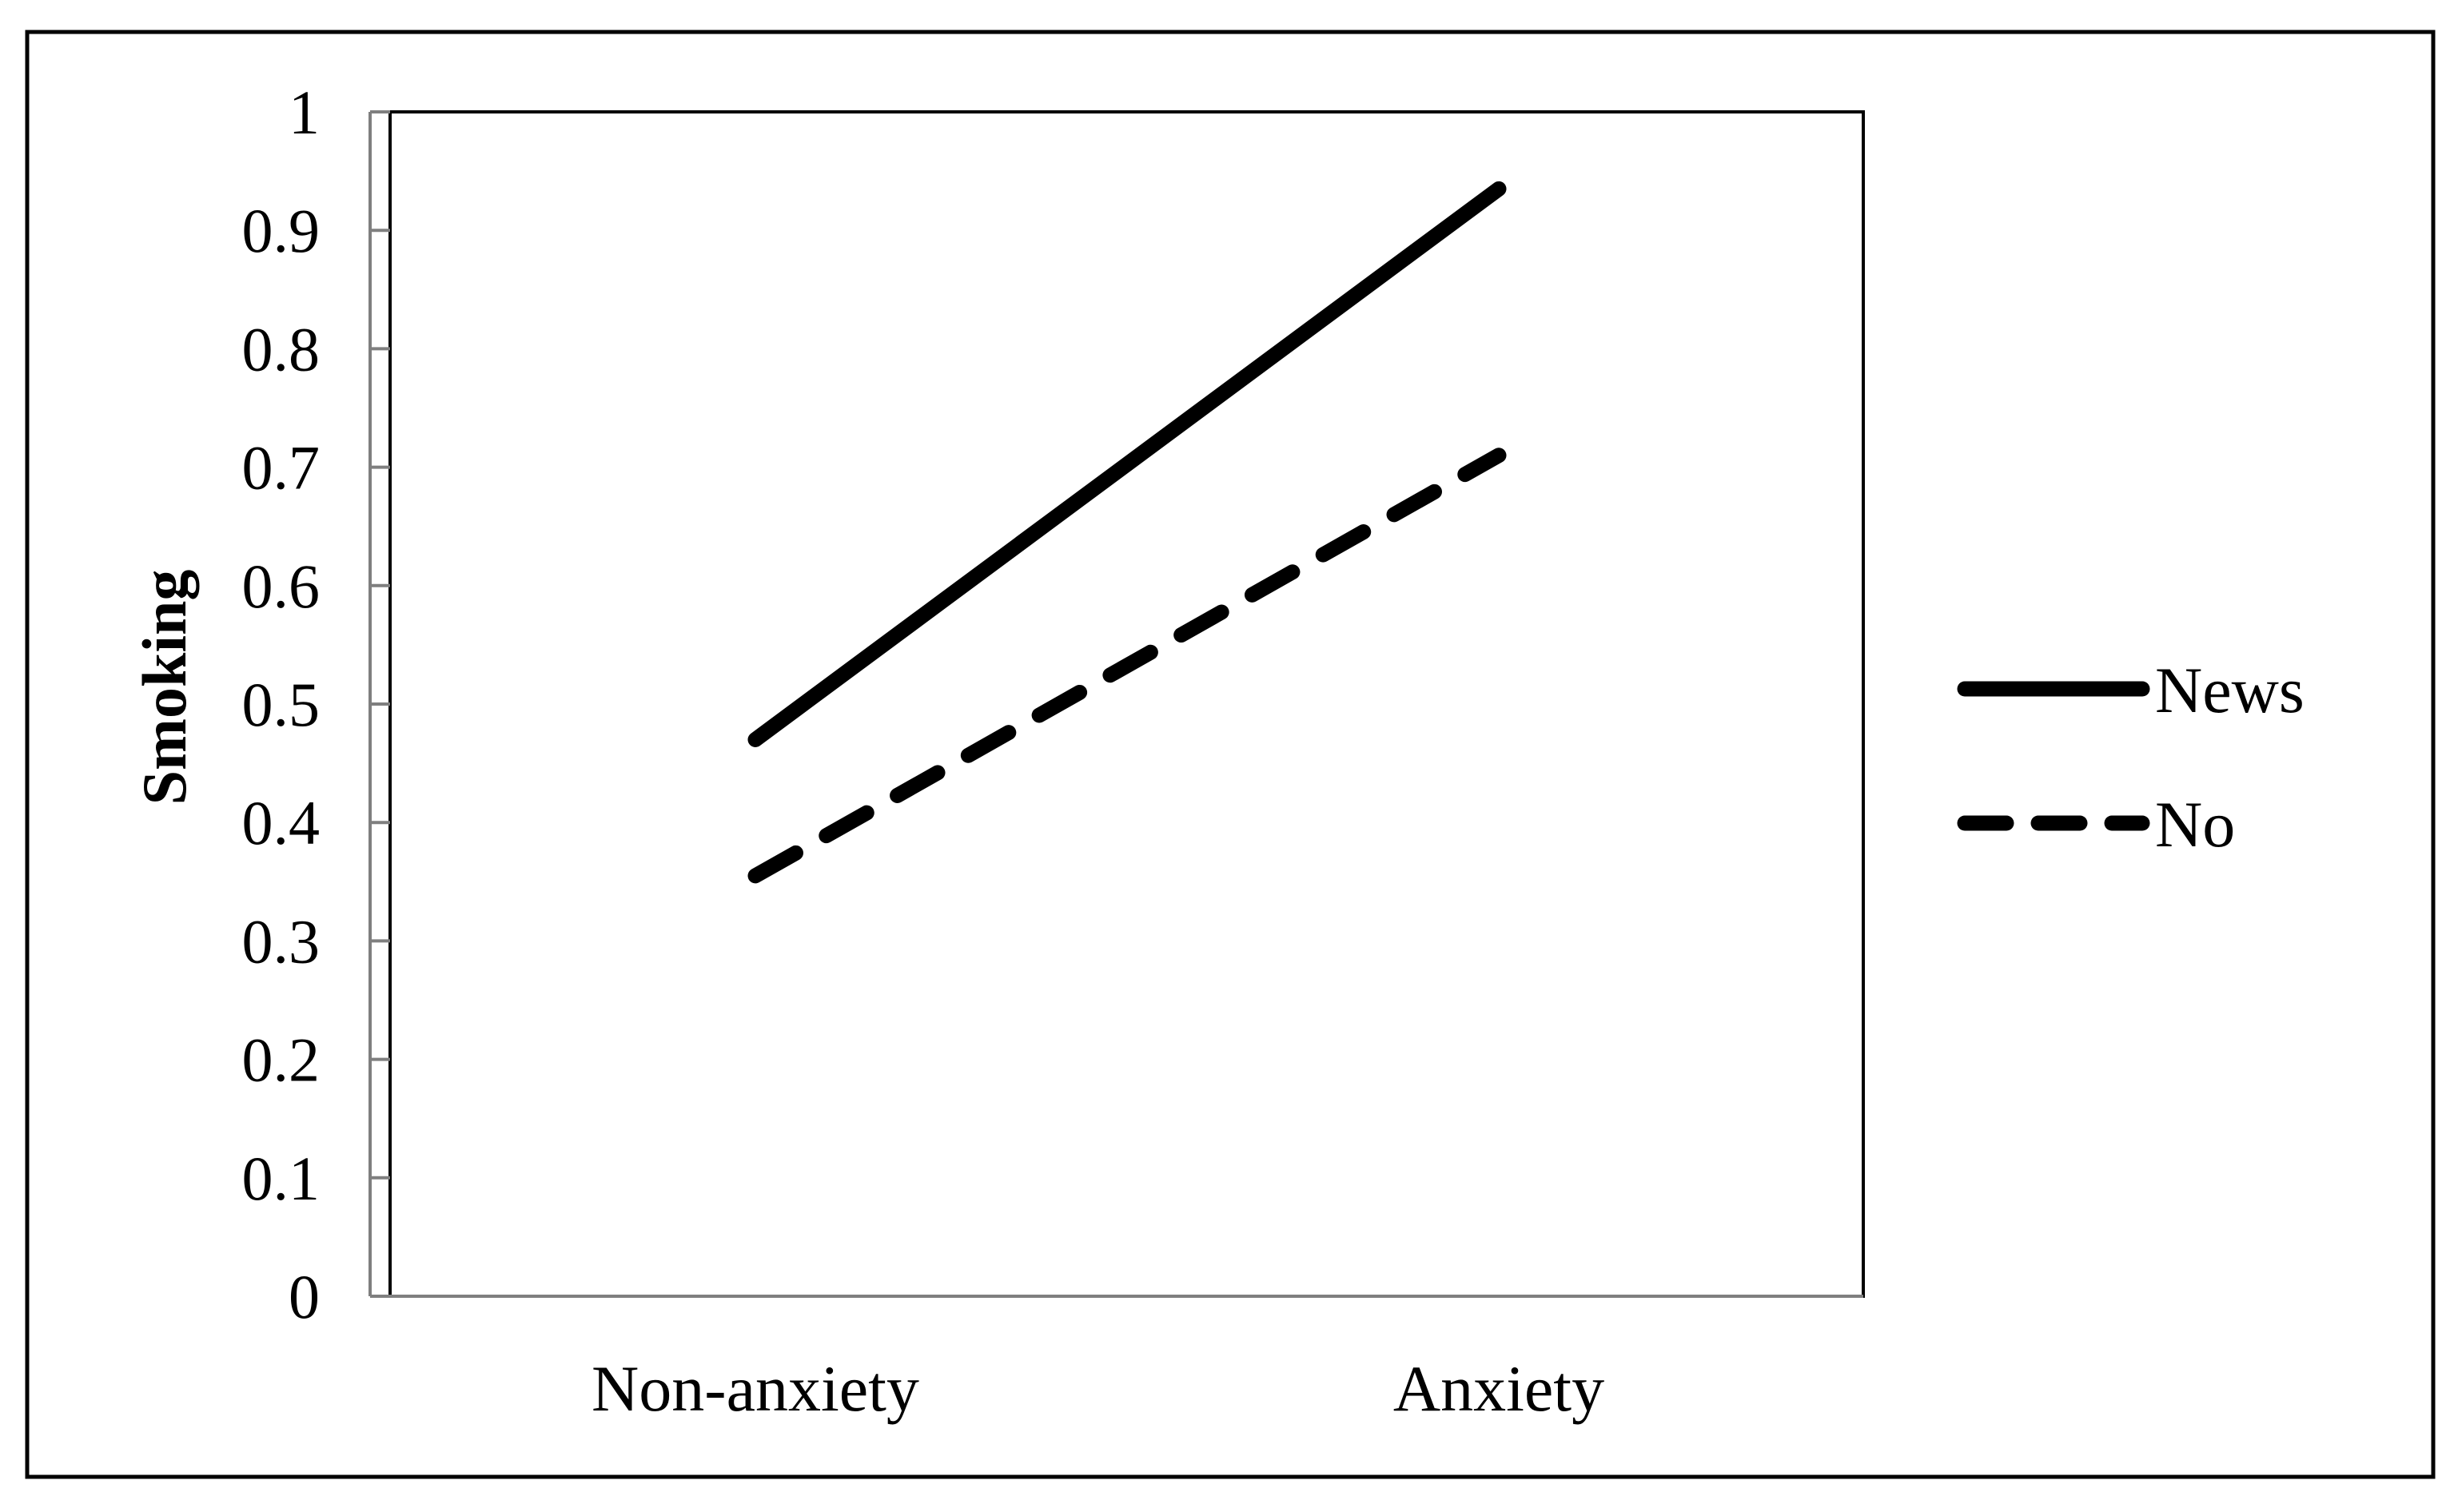  I want to click on series-layer, so click(1127, 532).